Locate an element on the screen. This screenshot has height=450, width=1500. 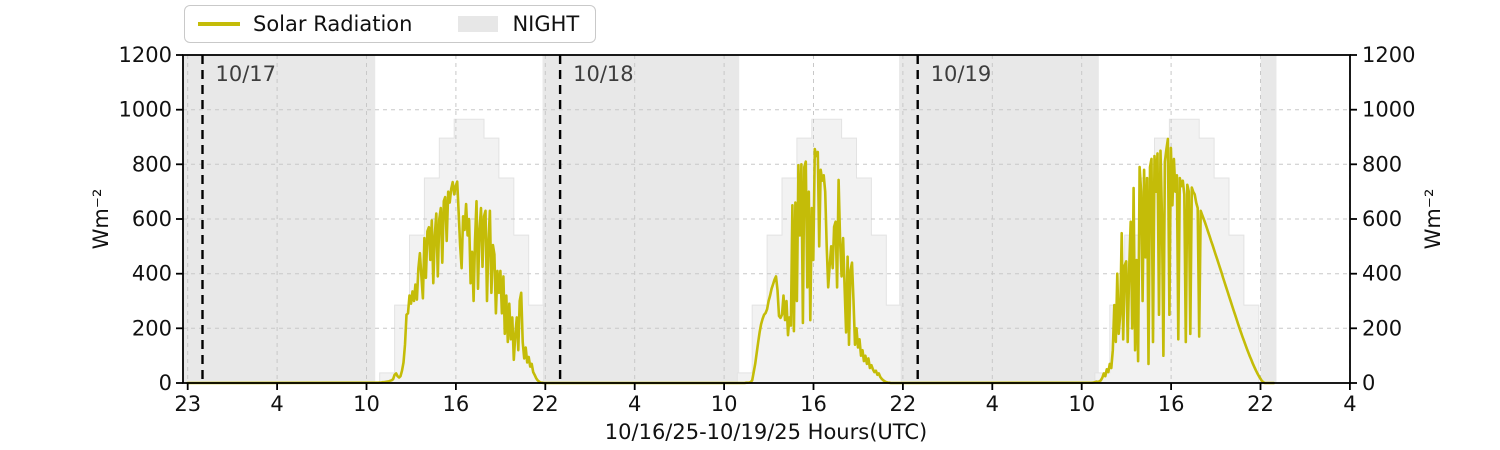
y-tick-label-right: 800 is located at coordinates (1382, 164).